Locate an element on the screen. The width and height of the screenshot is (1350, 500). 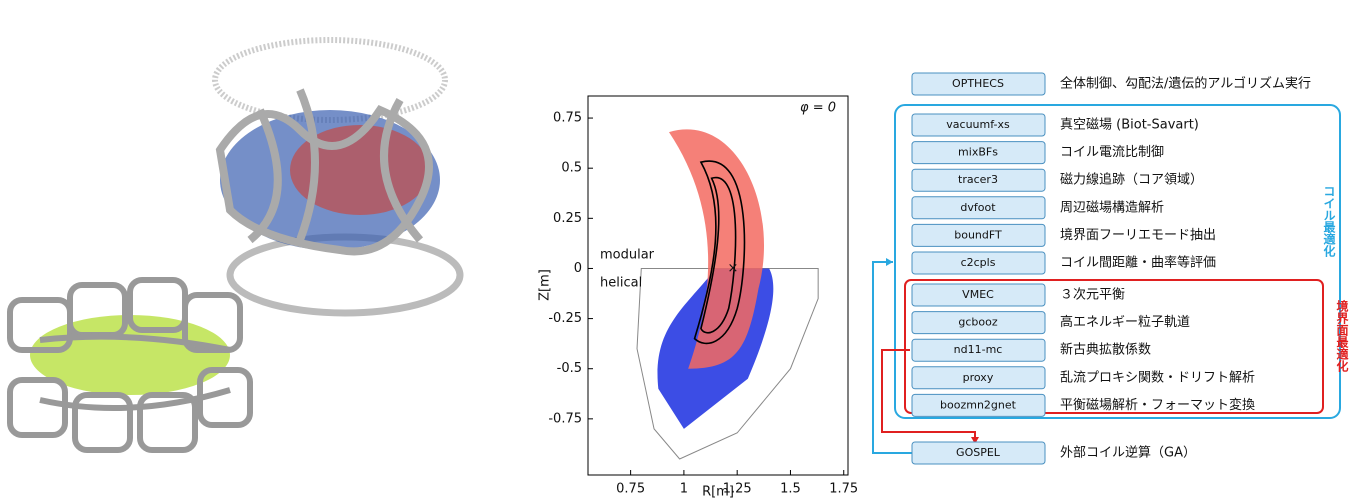
boundary-group is located at coordinates (1114, 346).